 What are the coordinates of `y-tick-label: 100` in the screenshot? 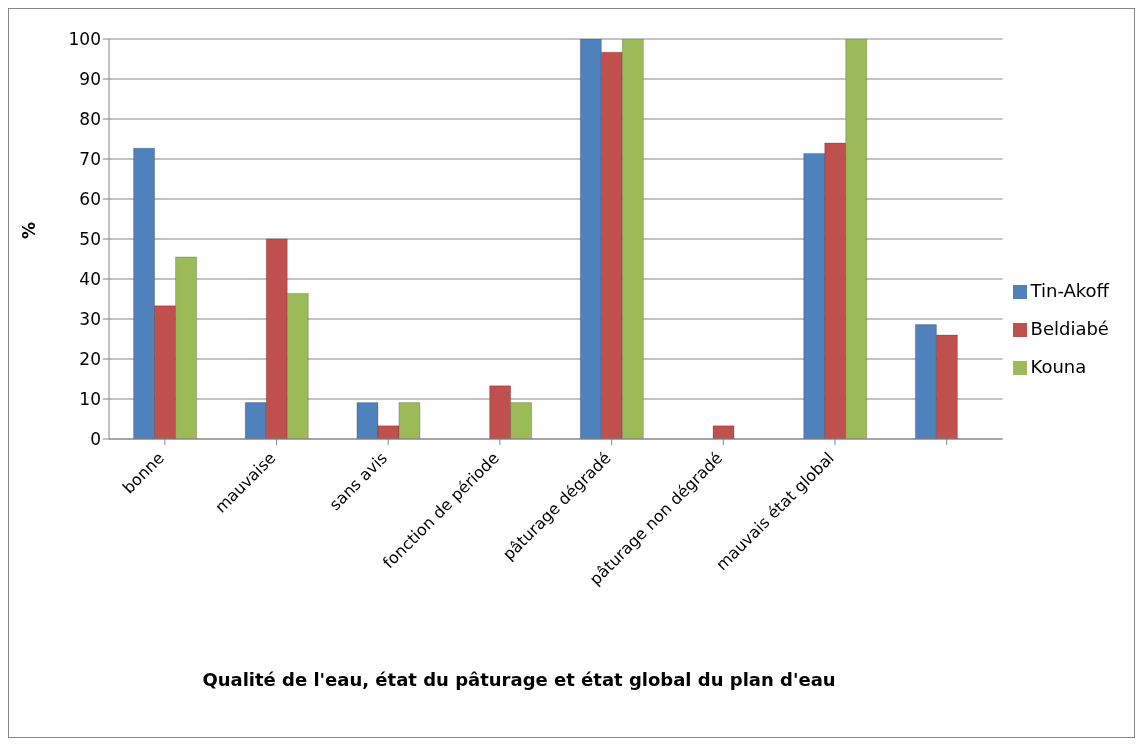 It's located at (84, 39).